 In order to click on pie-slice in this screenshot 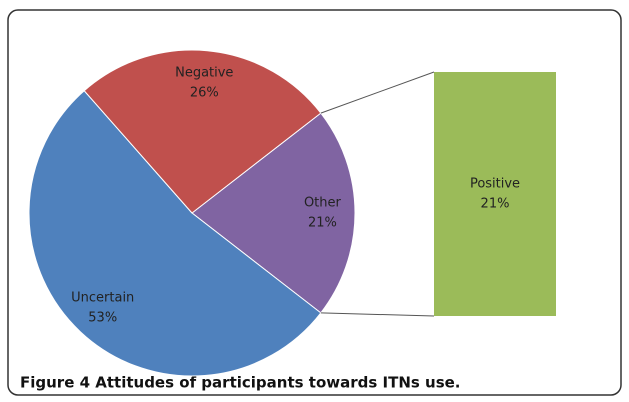, I will do `click(273, 213)`.